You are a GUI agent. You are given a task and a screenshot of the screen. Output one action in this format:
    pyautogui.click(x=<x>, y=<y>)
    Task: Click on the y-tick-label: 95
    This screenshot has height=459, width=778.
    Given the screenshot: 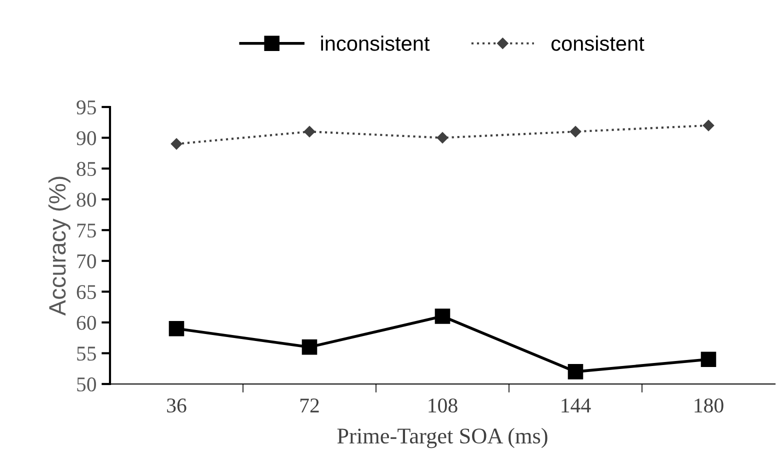 What is the action you would take?
    pyautogui.click(x=86, y=107)
    